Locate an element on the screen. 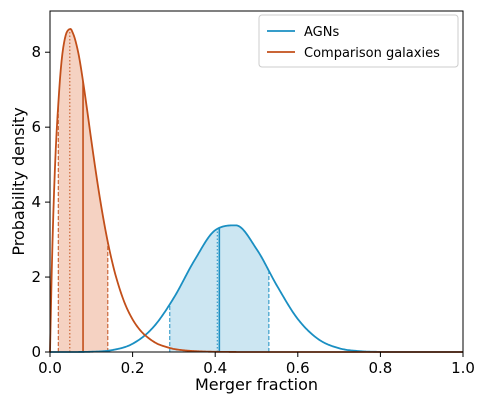 The width and height of the screenshot is (491, 409). legend-label-0: AGNs is located at coordinates (321, 32).